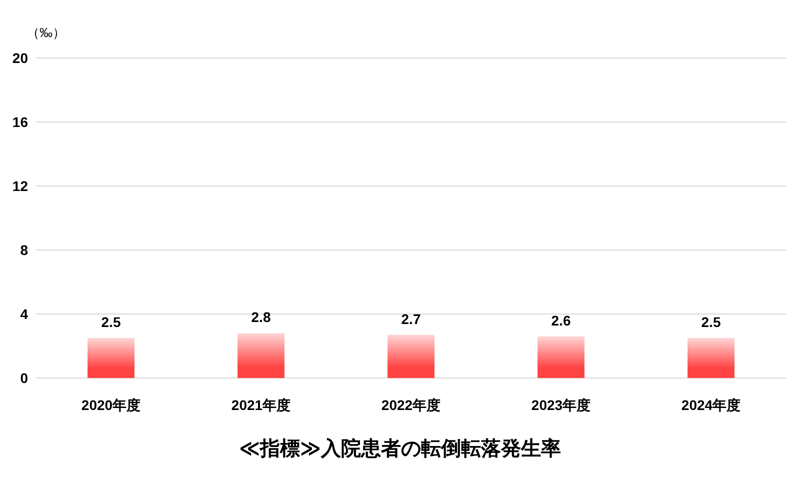 The image size is (800, 480). I want to click on y-tick-label: 8, so click(24, 250).